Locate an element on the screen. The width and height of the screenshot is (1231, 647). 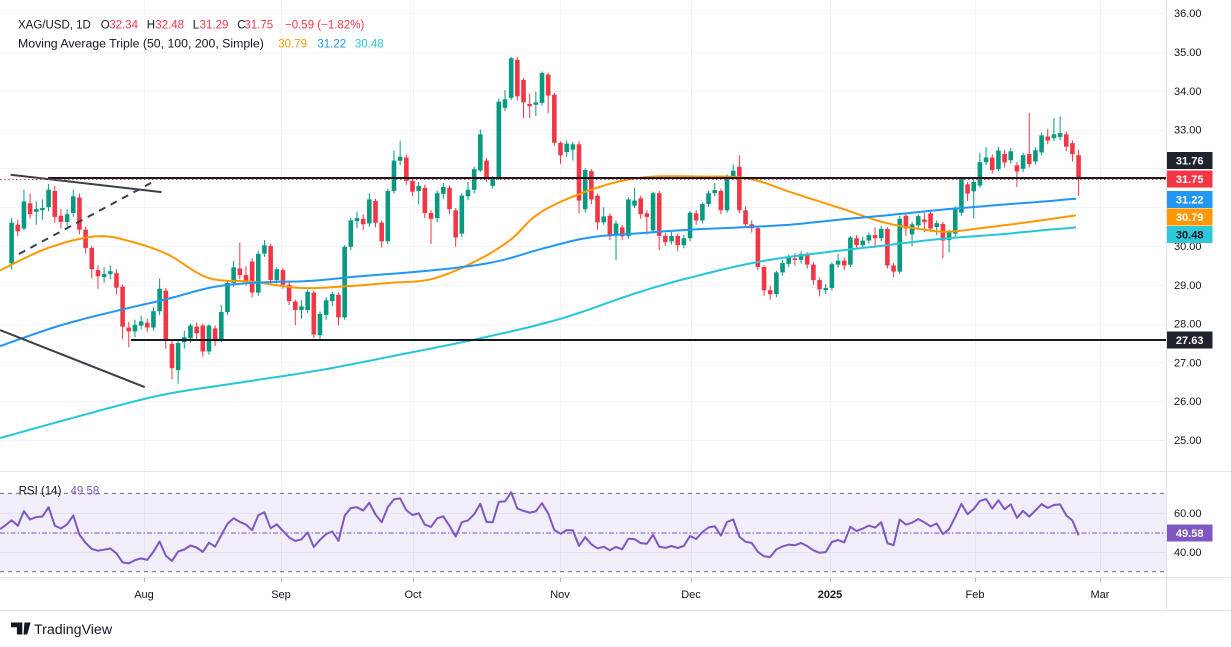
svg-text: 28.00 is located at coordinates (1188, 325).